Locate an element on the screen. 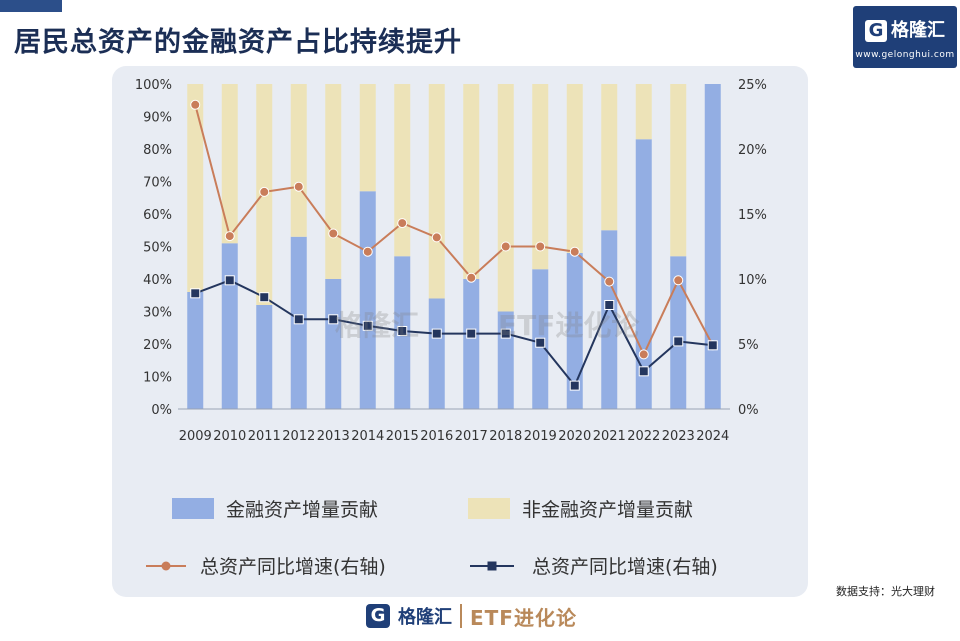 The width and height of the screenshot is (960, 641). point-square-2018 is located at coordinates (505, 333).